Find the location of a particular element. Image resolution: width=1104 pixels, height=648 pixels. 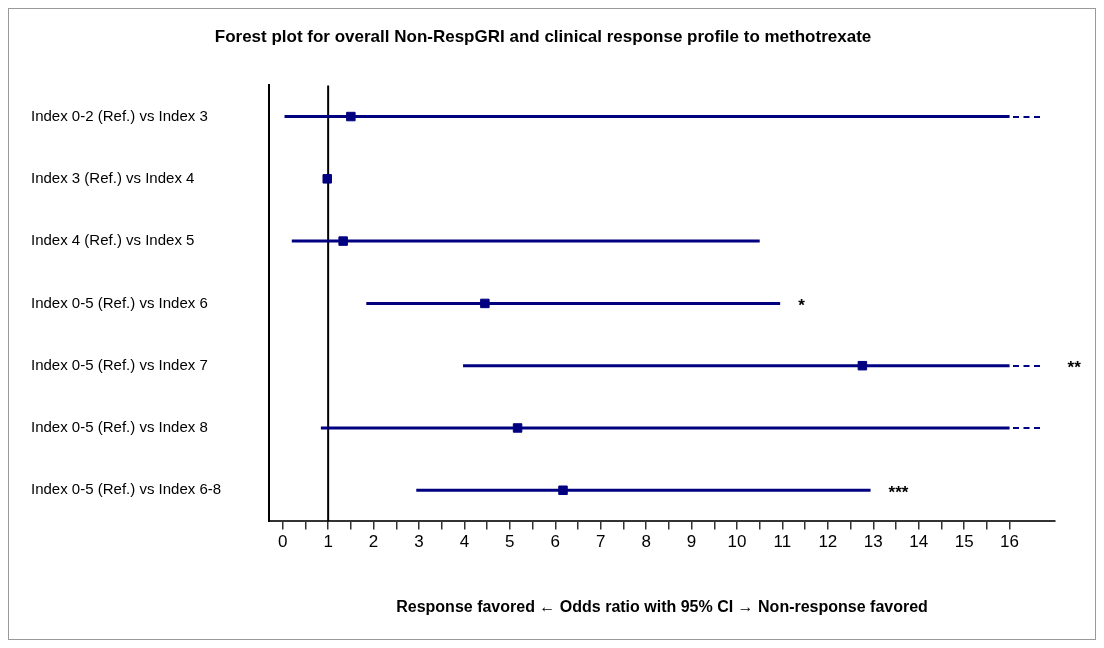

x-tick-label: 13 is located at coordinates (873, 542).